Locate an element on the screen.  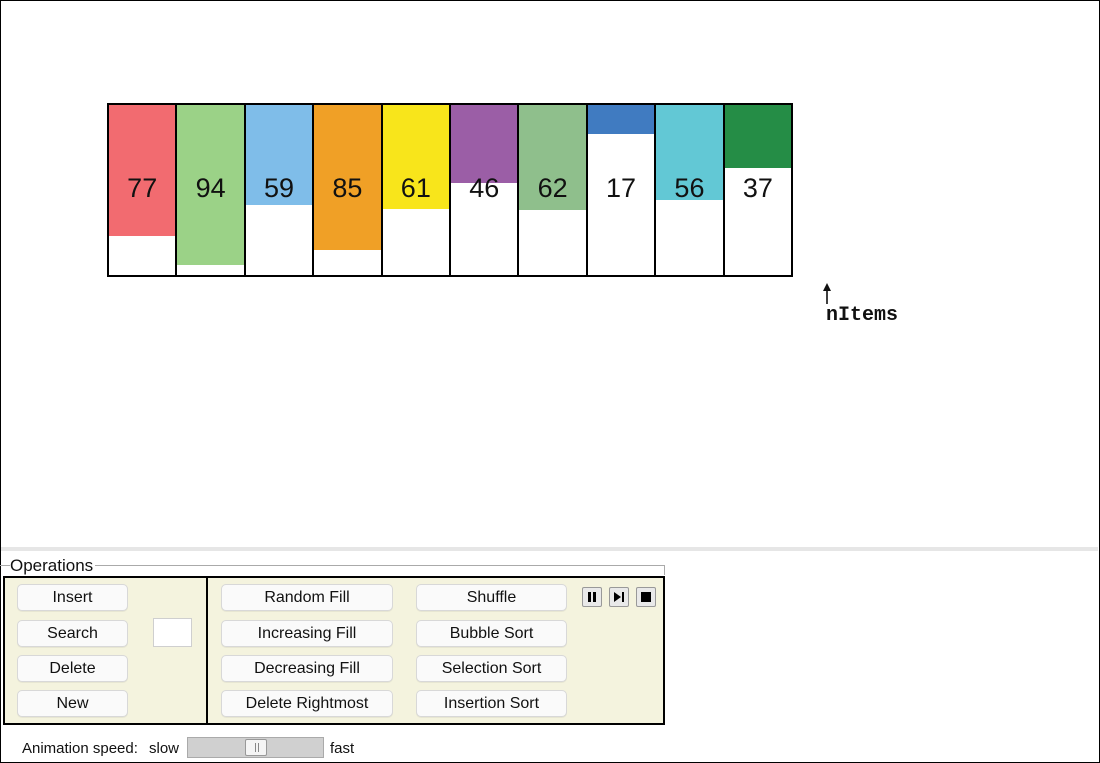
array-cell-value: 85 is located at coordinates (347, 188).